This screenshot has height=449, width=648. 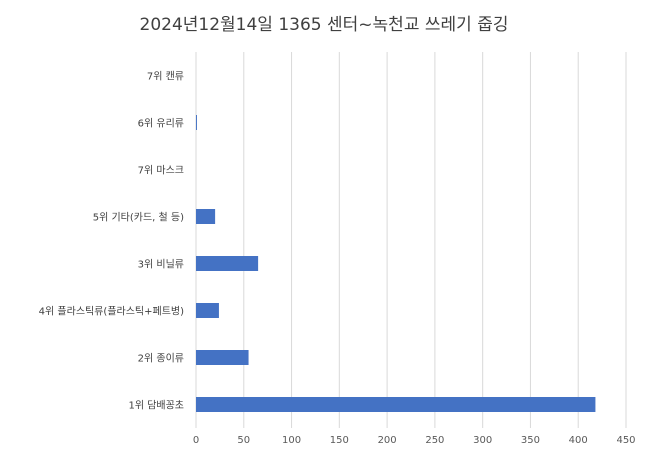 I want to click on x-tick-label: 450, so click(x=625, y=440).